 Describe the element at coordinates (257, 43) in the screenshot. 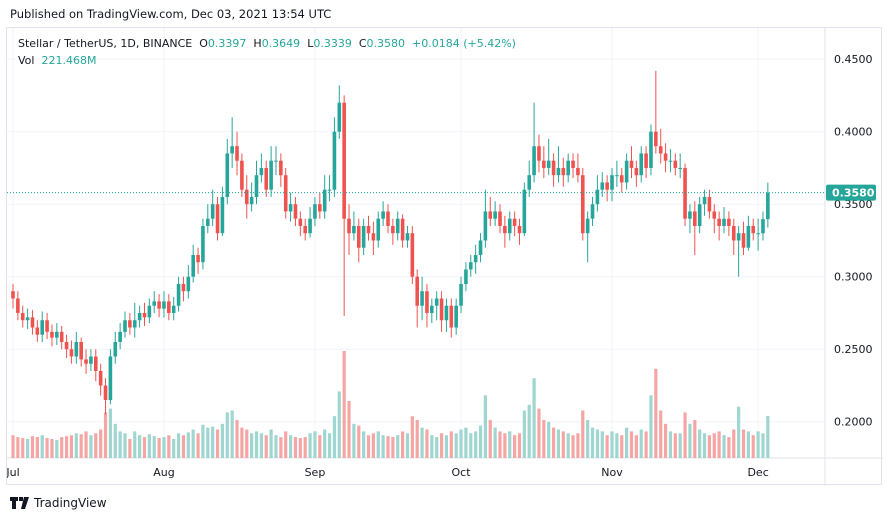

I see `high-label: H` at that location.